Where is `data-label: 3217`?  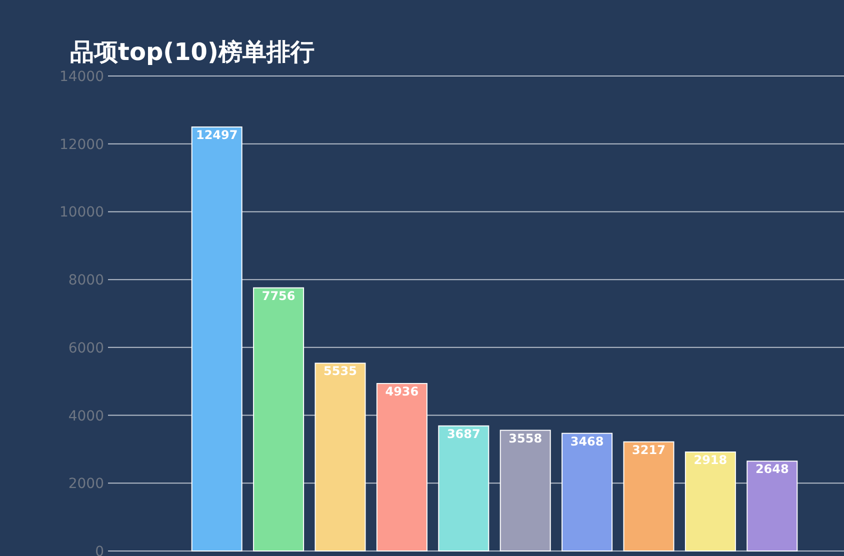 data-label: 3217 is located at coordinates (649, 449).